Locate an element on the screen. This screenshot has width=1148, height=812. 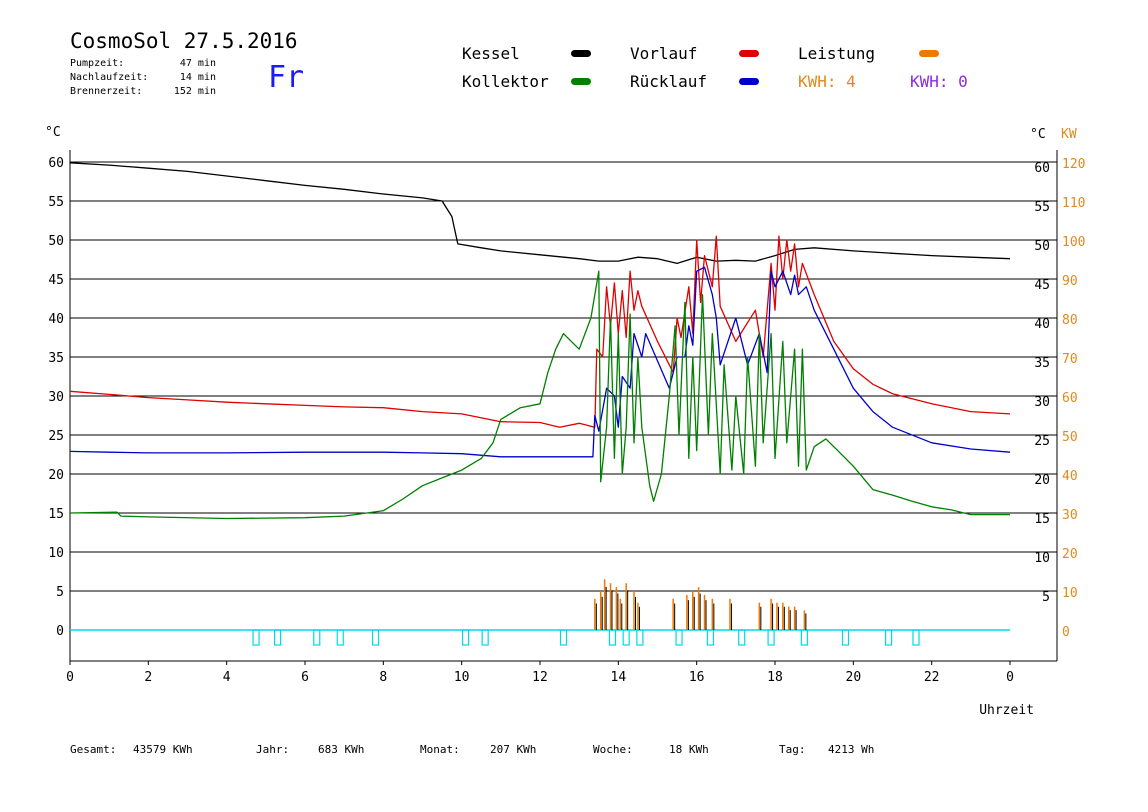
kw-tick-label: 60 is located at coordinates (1070, 398).